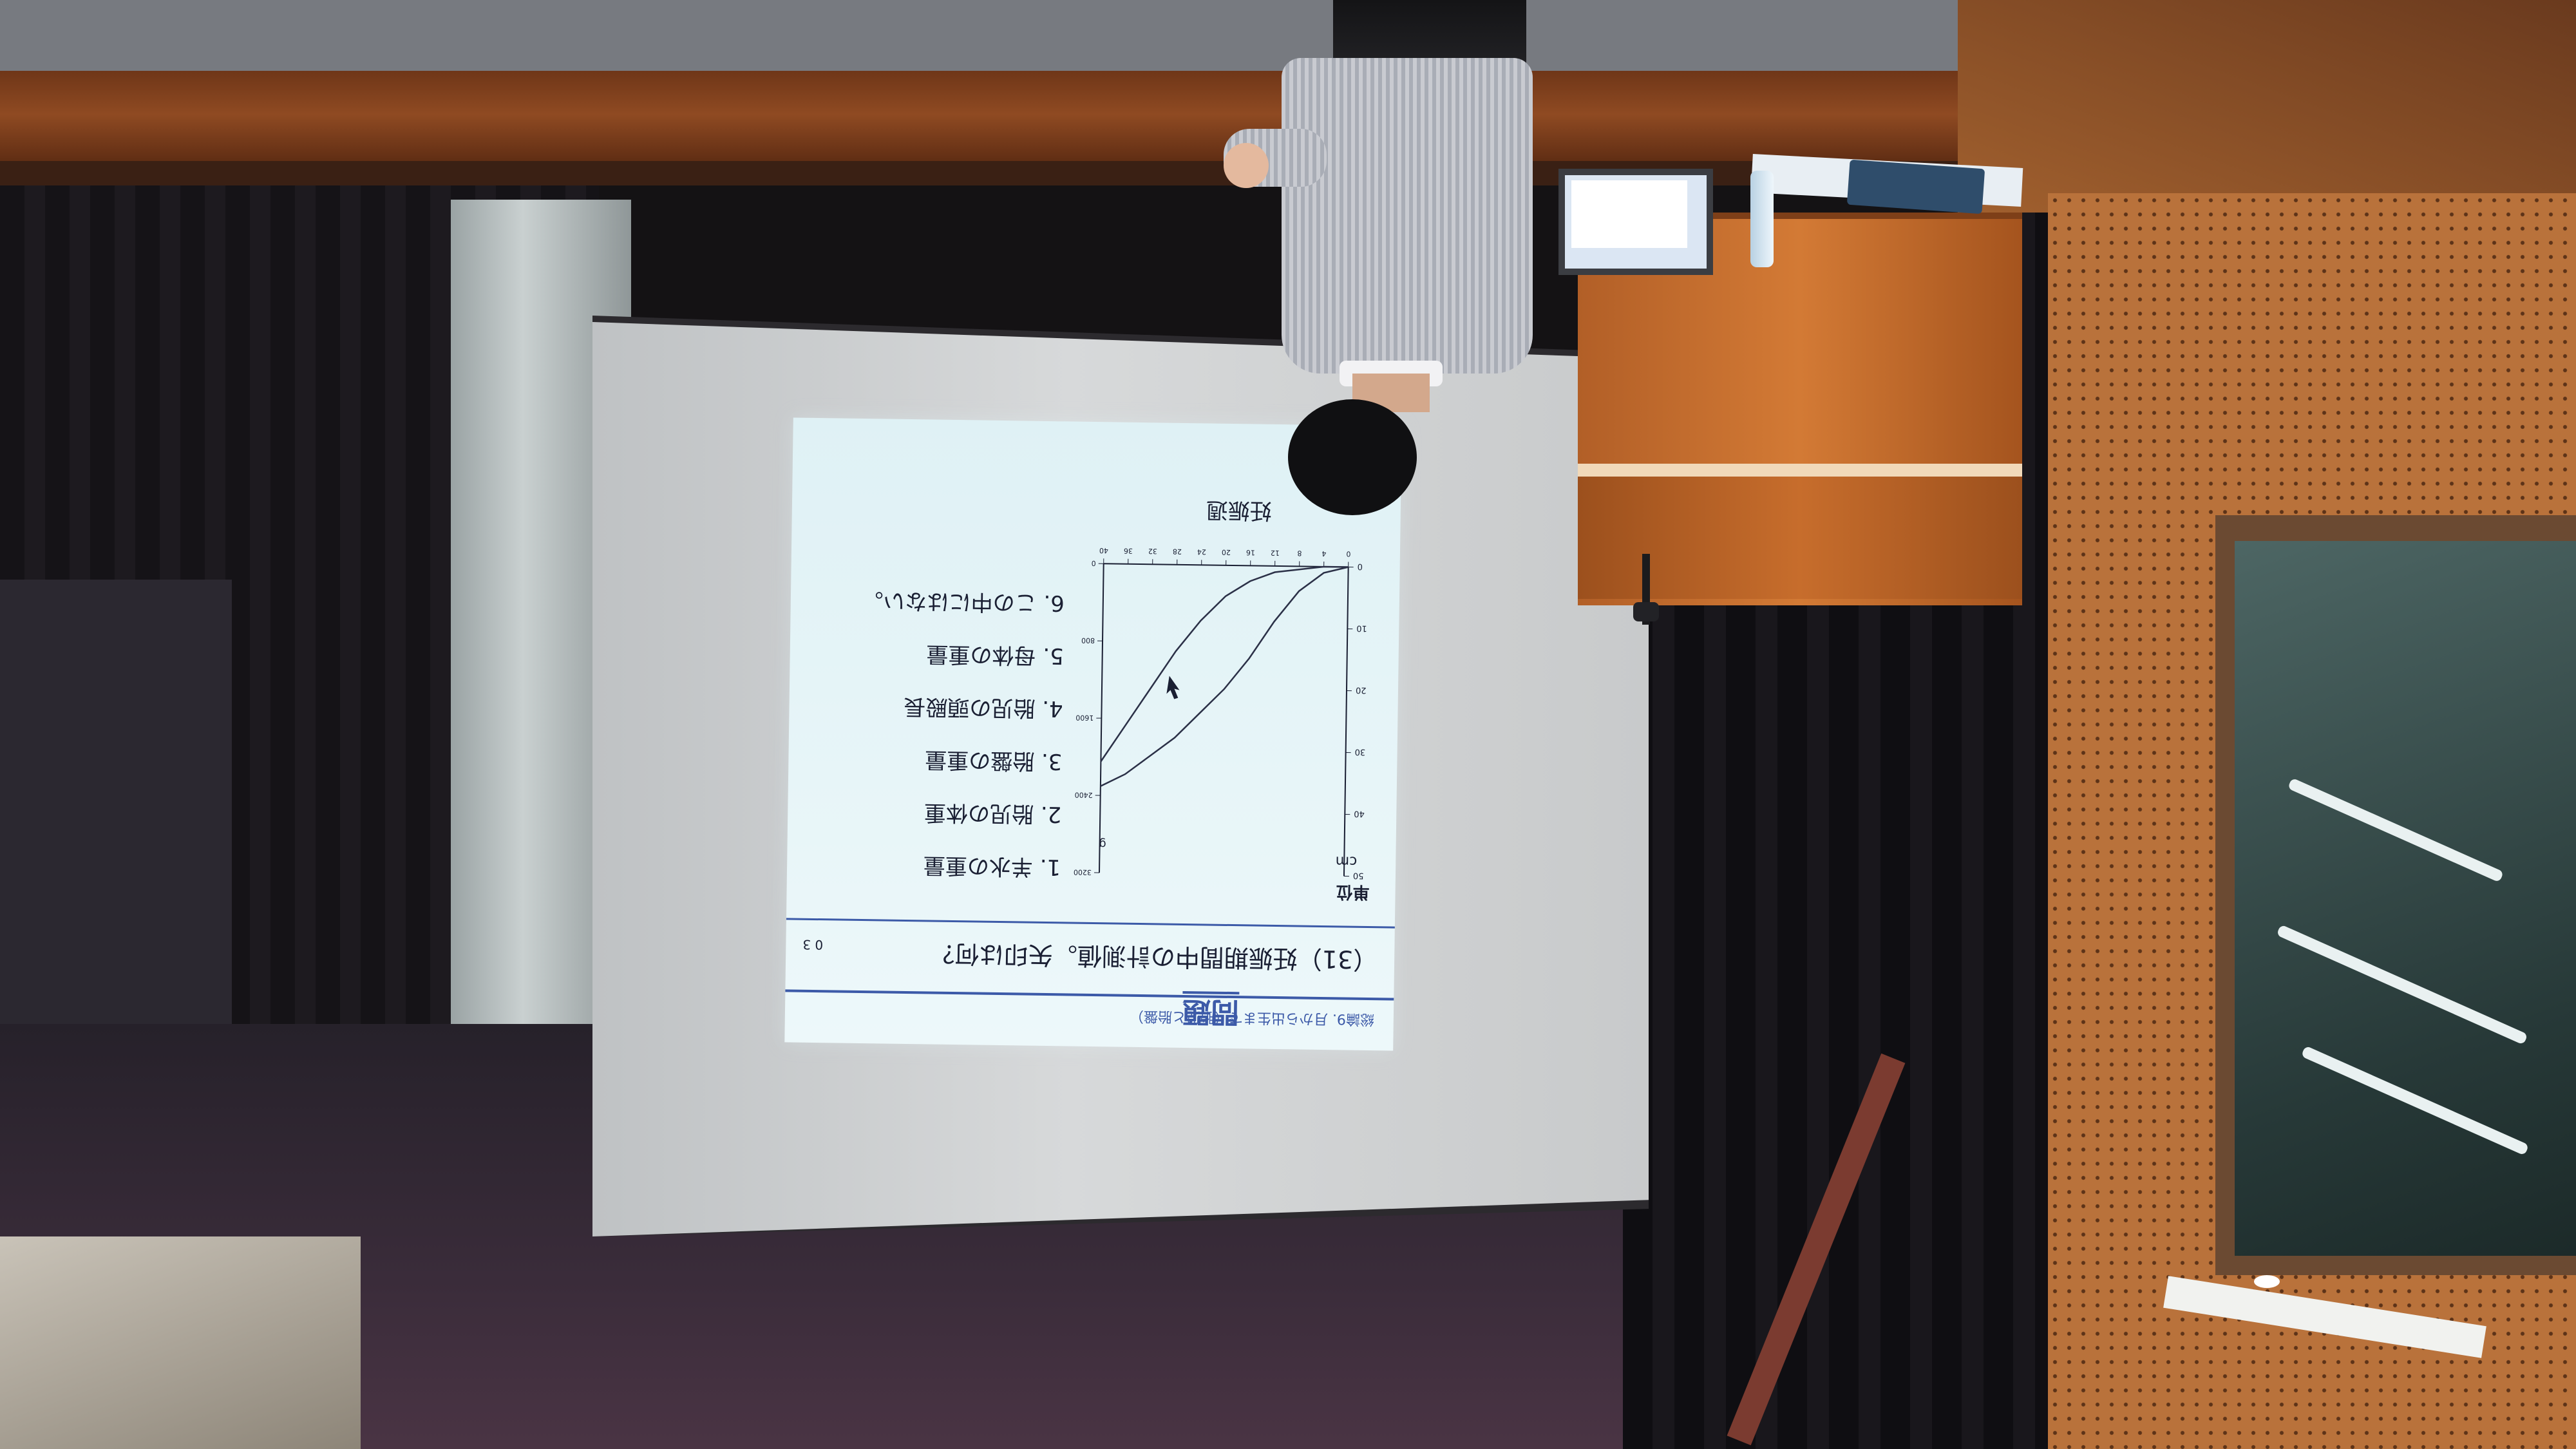 The width and height of the screenshot is (2576, 1449). I want to click on x-tick-label: 28, so click(1177, 551).